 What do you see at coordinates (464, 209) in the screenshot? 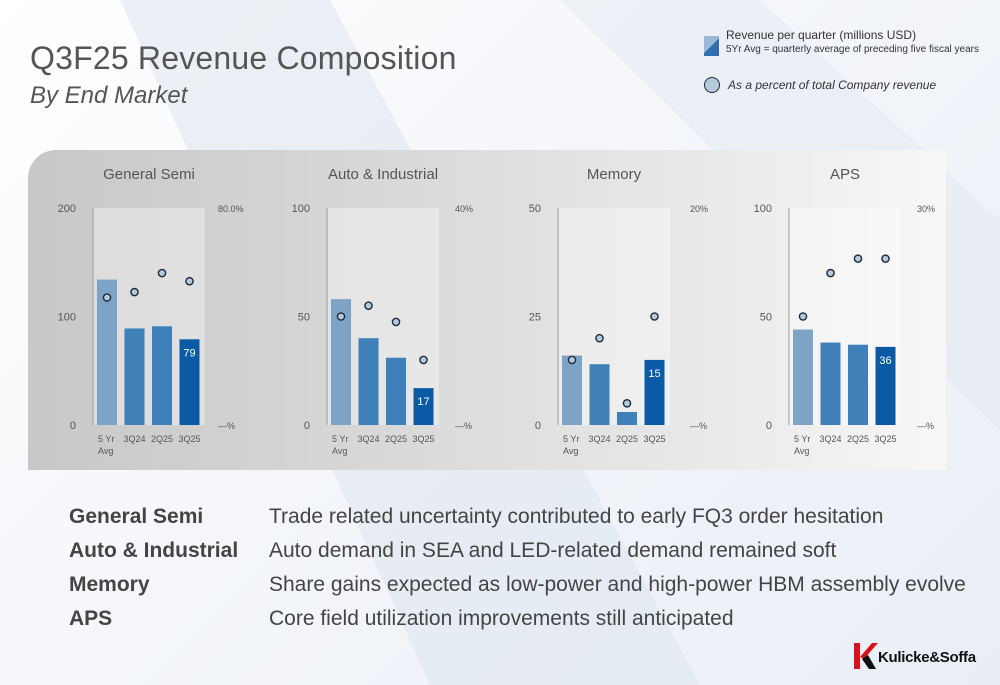
I see `pct-tick-label: 40%` at bounding box center [464, 209].